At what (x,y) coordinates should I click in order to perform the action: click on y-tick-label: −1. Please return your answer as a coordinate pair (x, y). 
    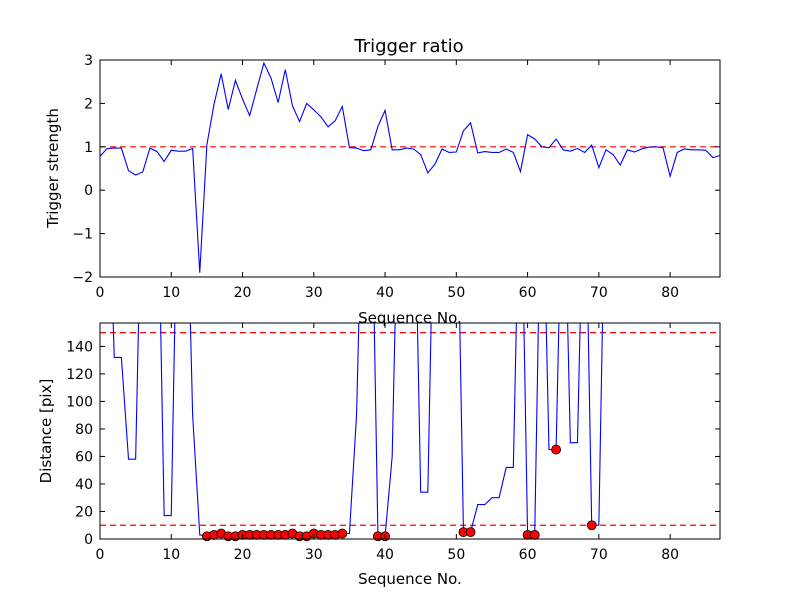
    Looking at the image, I should click on (82, 235).